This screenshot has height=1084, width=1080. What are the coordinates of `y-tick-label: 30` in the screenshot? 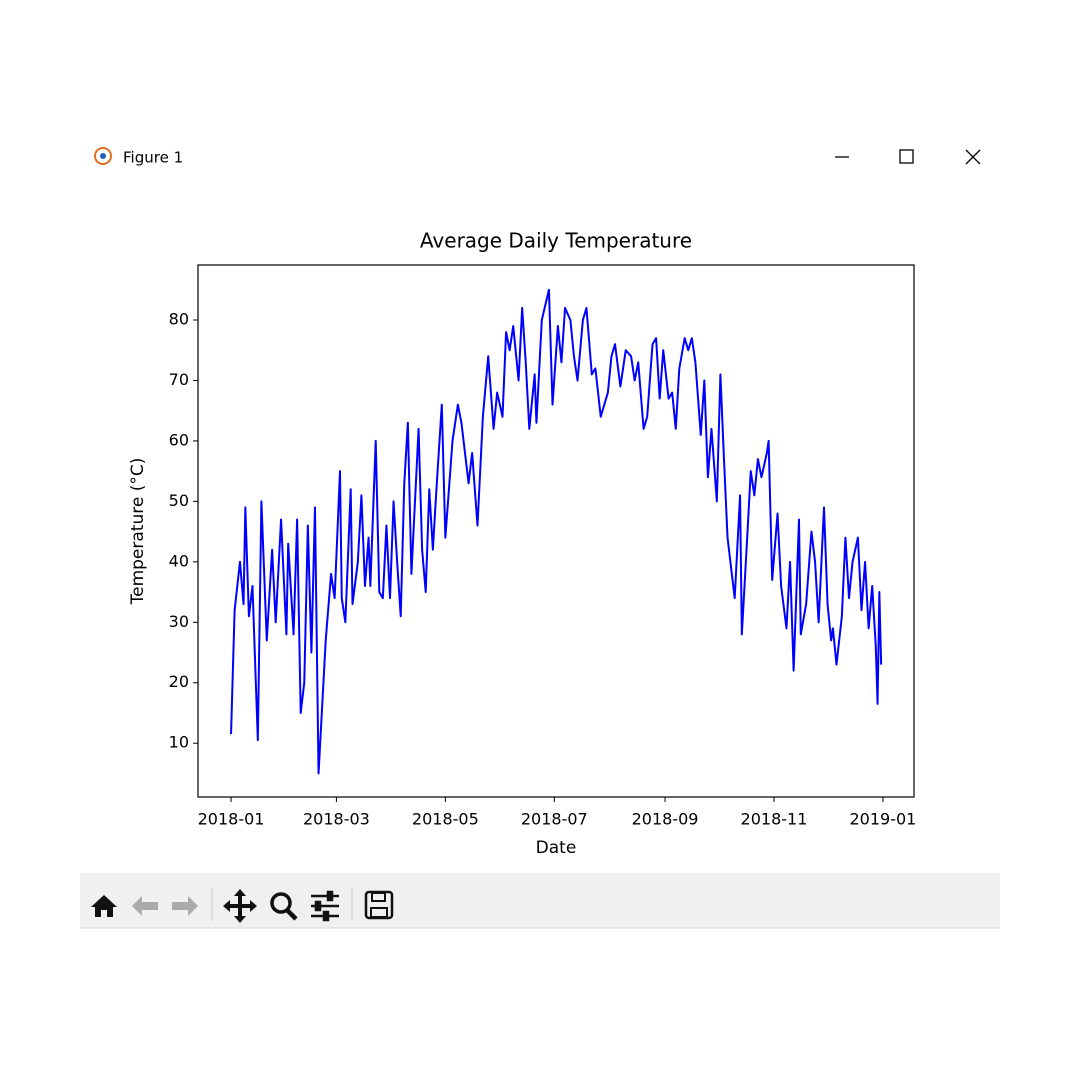 It's located at (179, 621).